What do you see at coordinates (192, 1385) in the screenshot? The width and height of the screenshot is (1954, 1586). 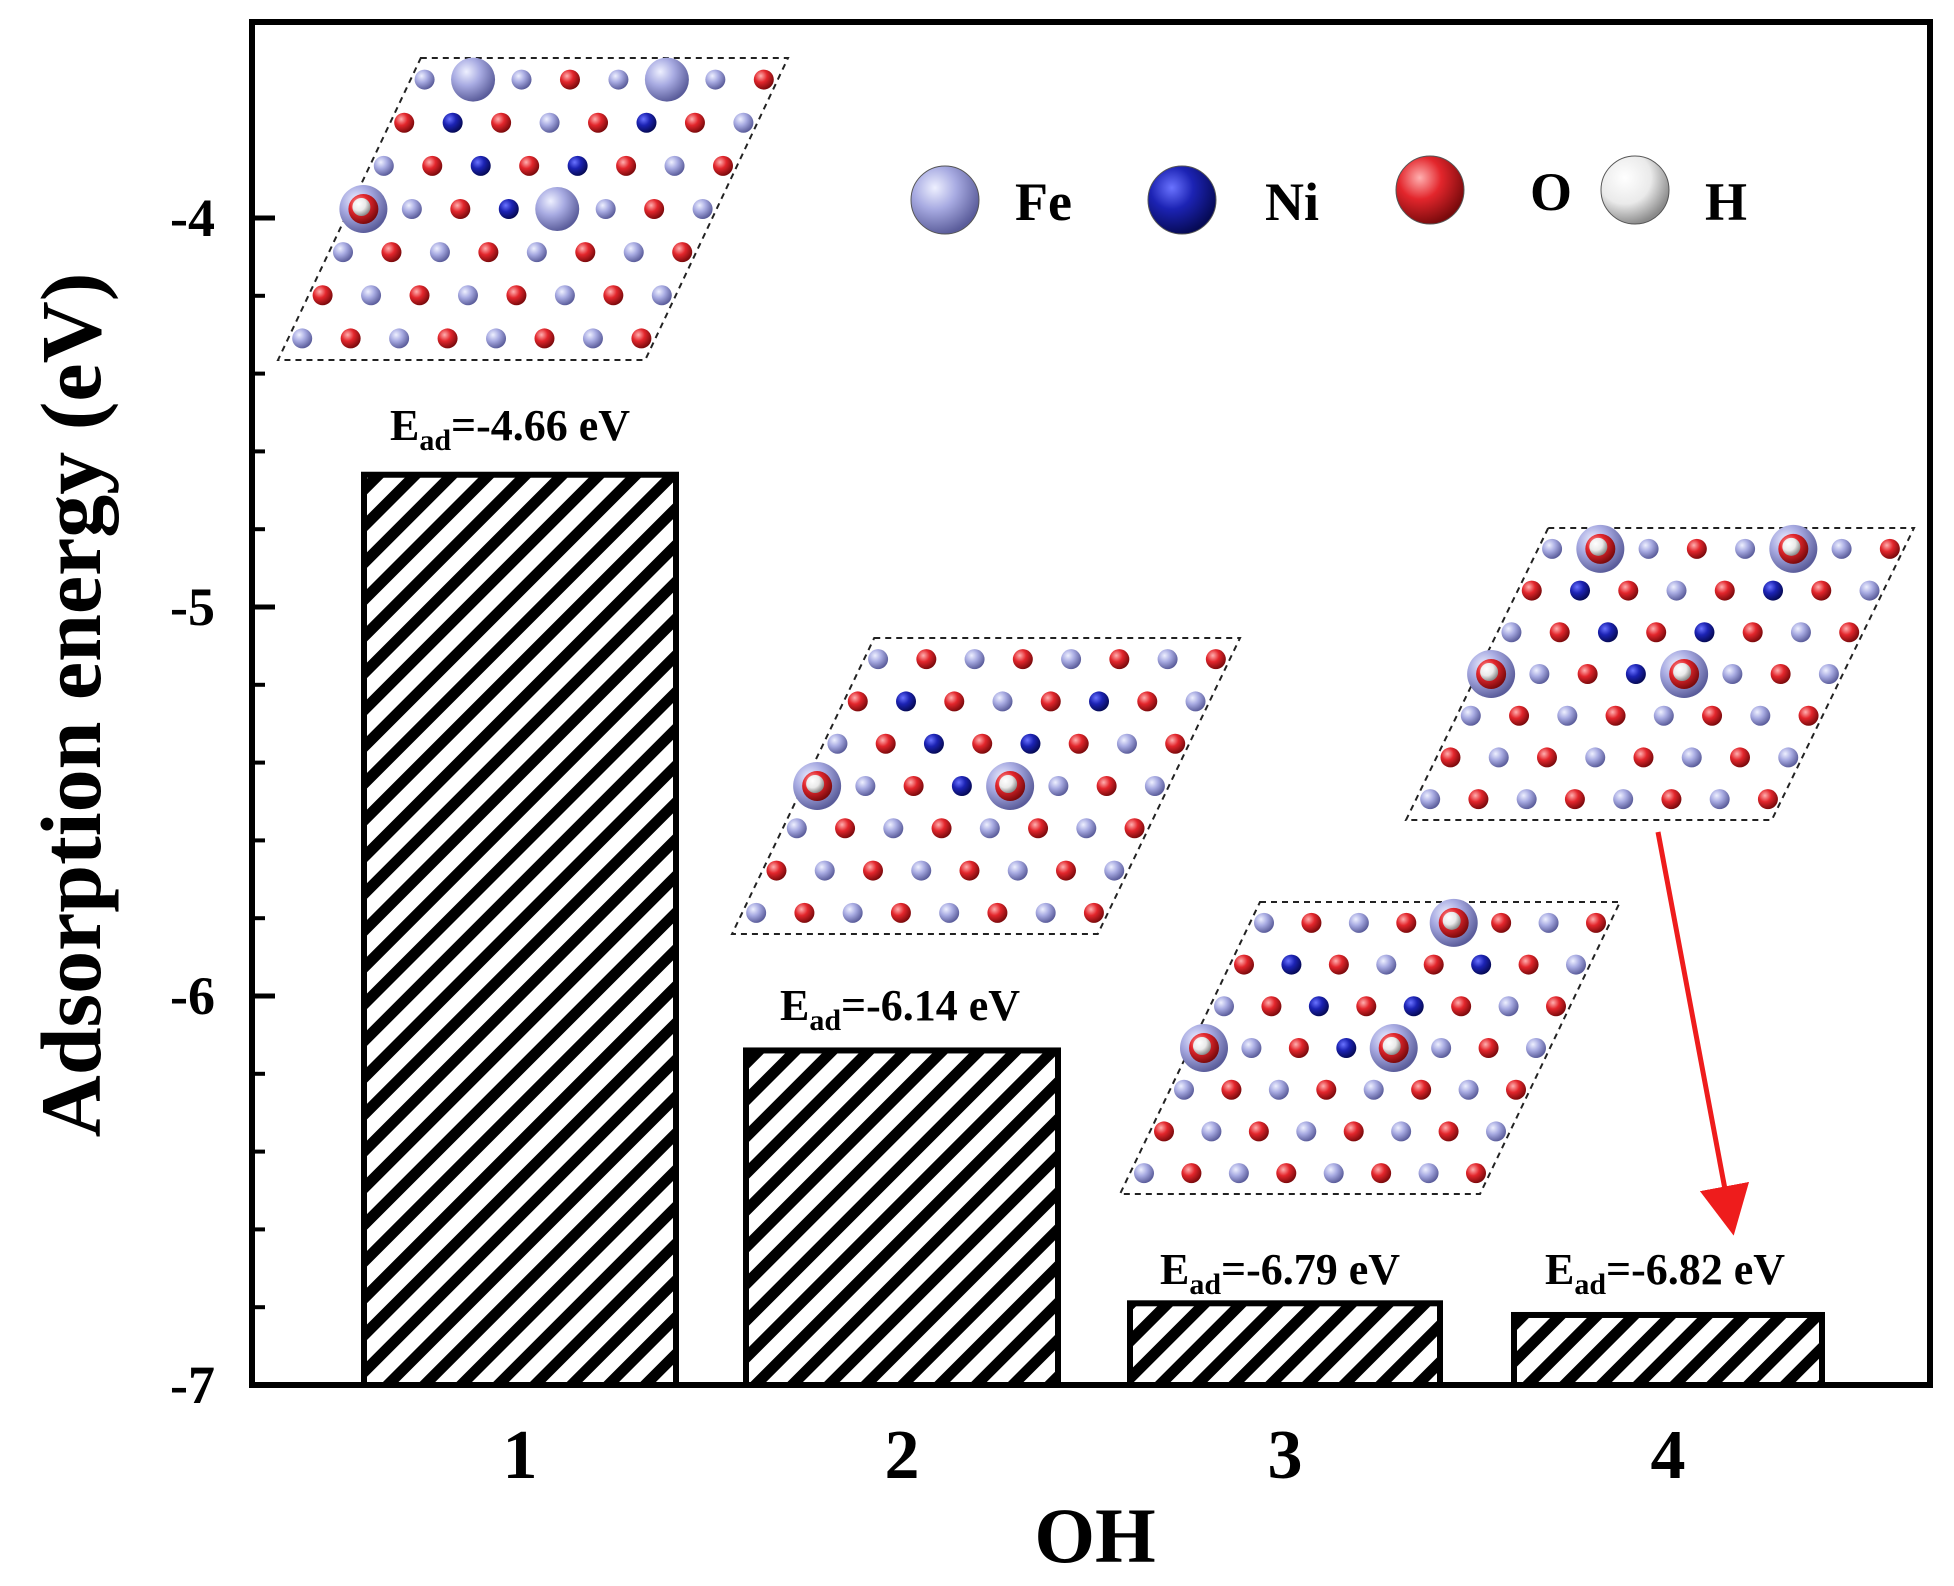 I see `y-tick-label: -7` at bounding box center [192, 1385].